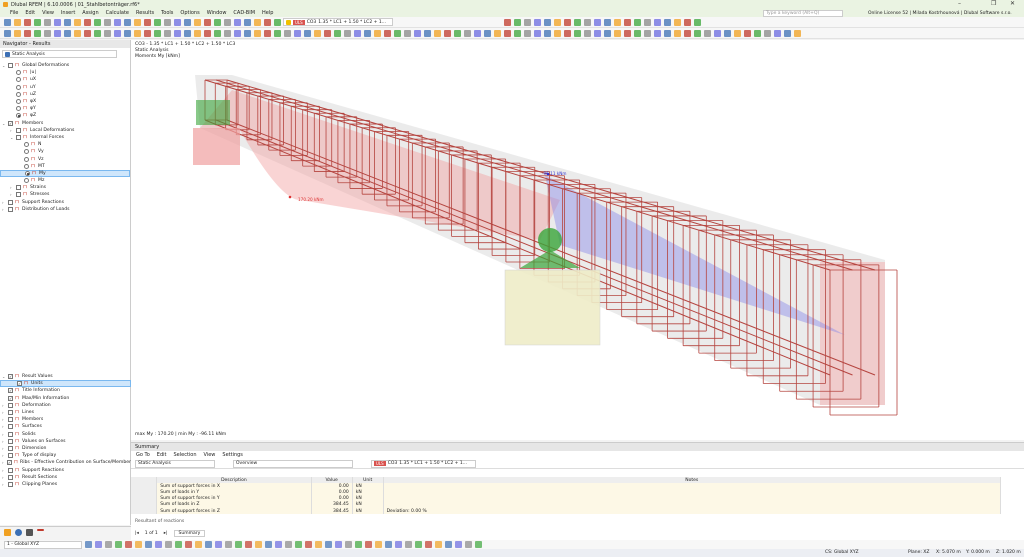 The width and height of the screenshot is (1024, 557). What do you see at coordinates (244, 13) in the screenshot?
I see `menu-cadbim: CAD-BIM` at bounding box center [244, 13].